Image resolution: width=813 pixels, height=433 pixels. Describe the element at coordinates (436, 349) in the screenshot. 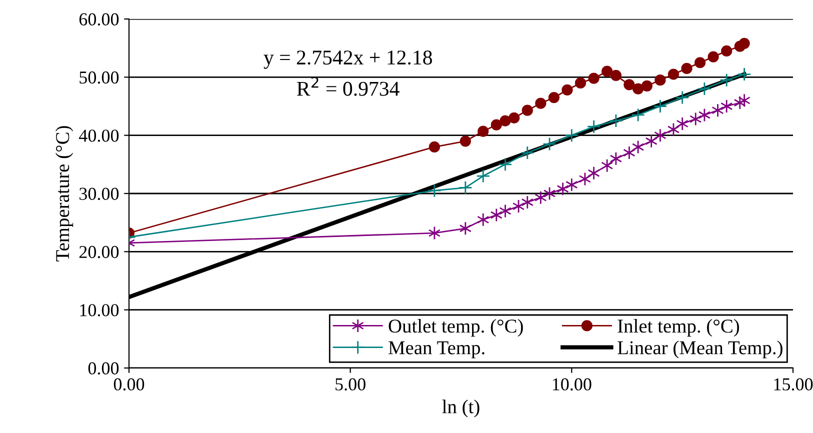

I see `legend-label: Mean Temp.` at that location.